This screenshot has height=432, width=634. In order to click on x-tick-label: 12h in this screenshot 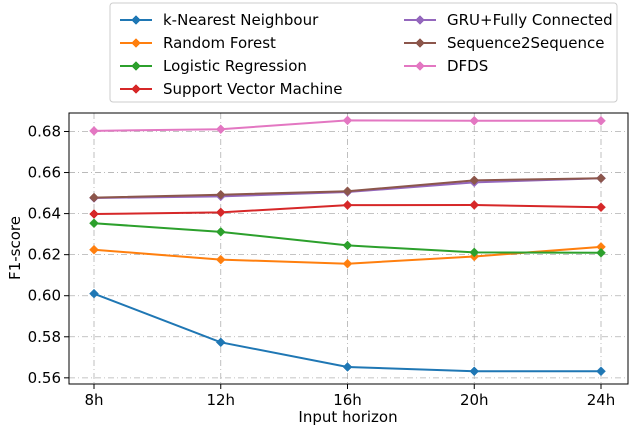, I will do `click(220, 400)`.